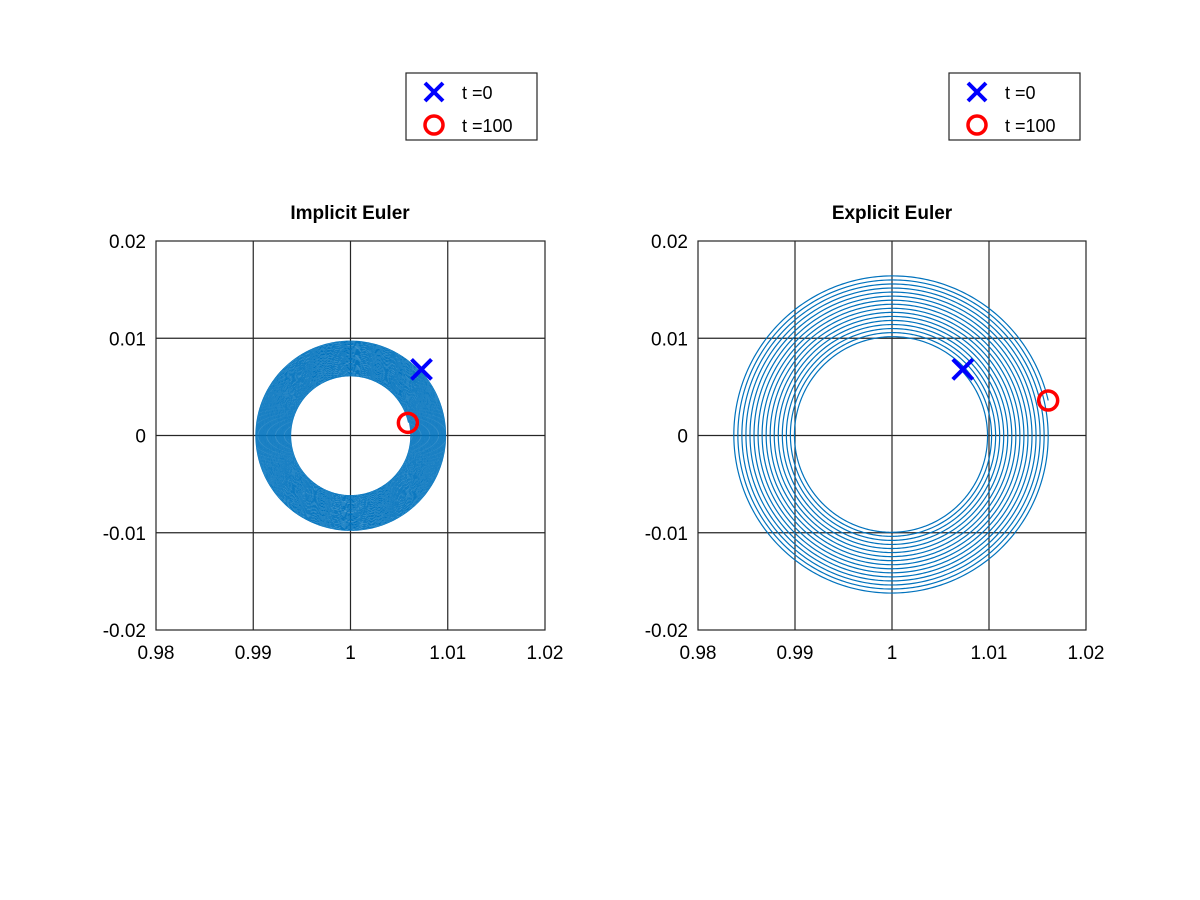 The width and height of the screenshot is (1200, 900). I want to click on plot-title-implicit-euler: Implicit Euler, so click(350, 213).